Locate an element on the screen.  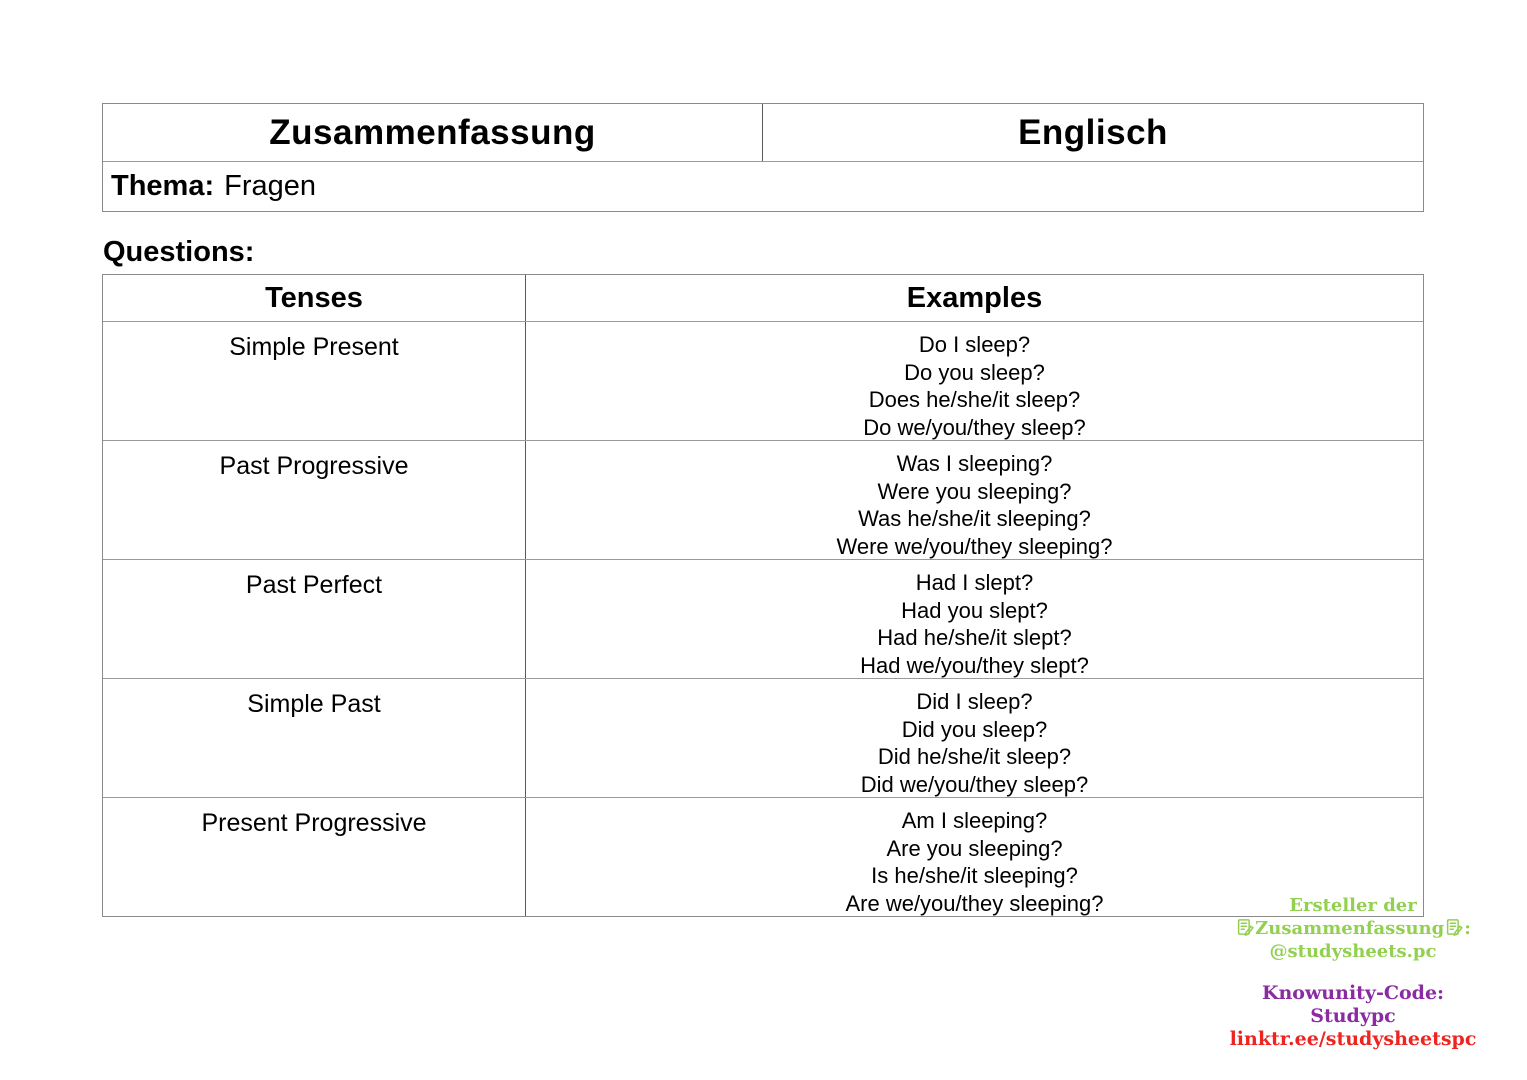
creator-line-1: Ersteller der is located at coordinates (1353, 905).